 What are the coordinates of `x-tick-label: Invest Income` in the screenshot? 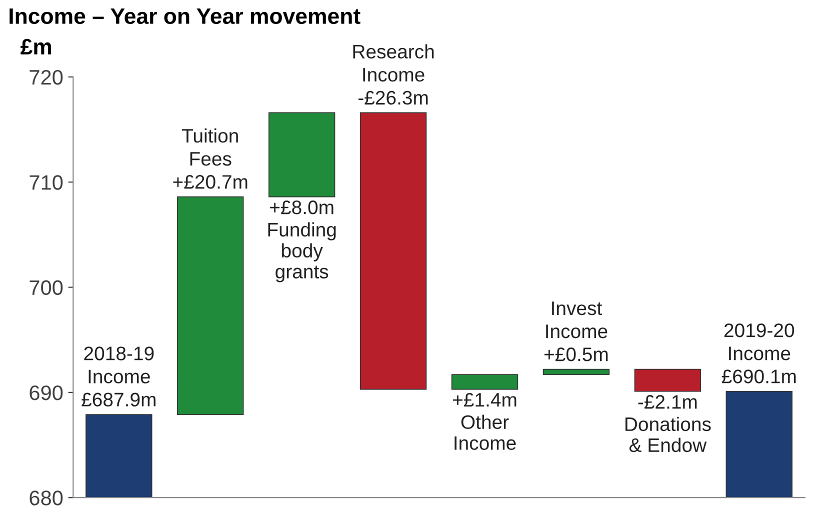 It's located at (577, 320).